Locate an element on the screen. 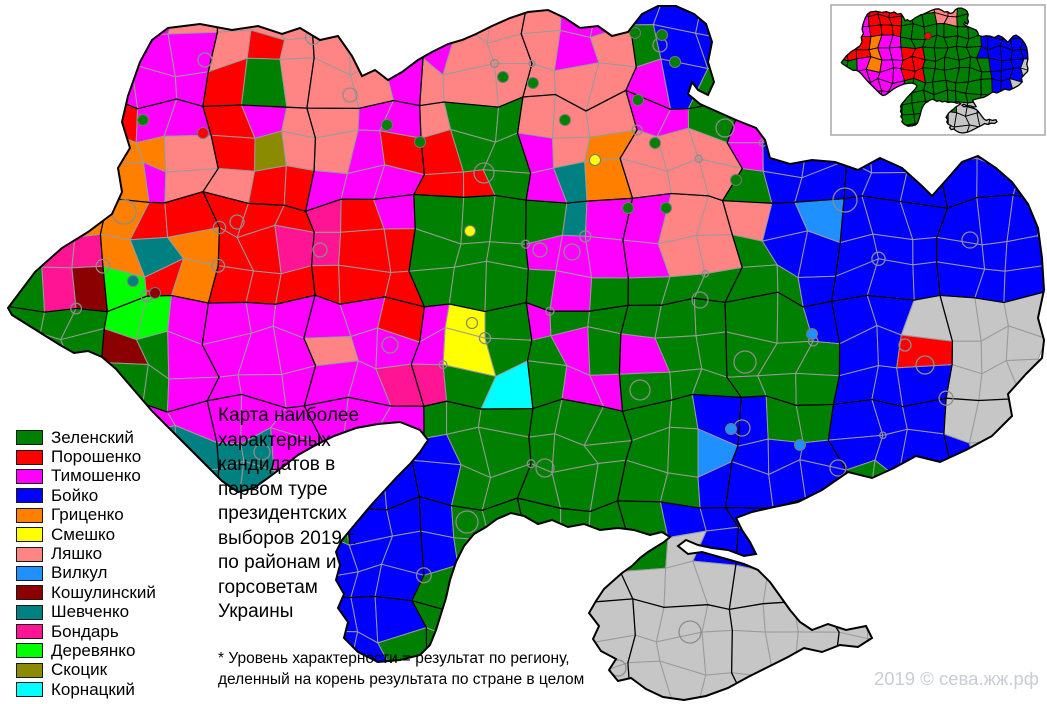 The image size is (1047, 704). legend-swatch-derevianko is located at coordinates (29, 651).